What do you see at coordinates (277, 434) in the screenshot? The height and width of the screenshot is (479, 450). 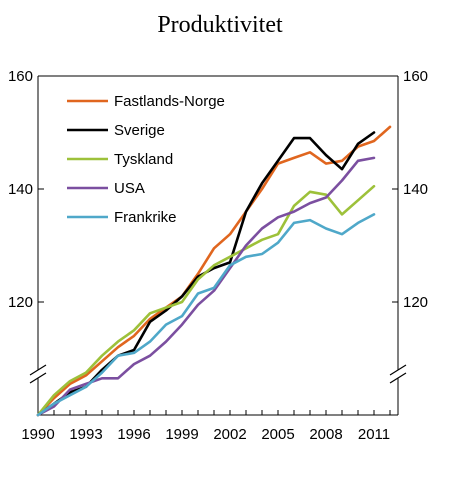 I see `x-tick-label: 2005` at bounding box center [277, 434].